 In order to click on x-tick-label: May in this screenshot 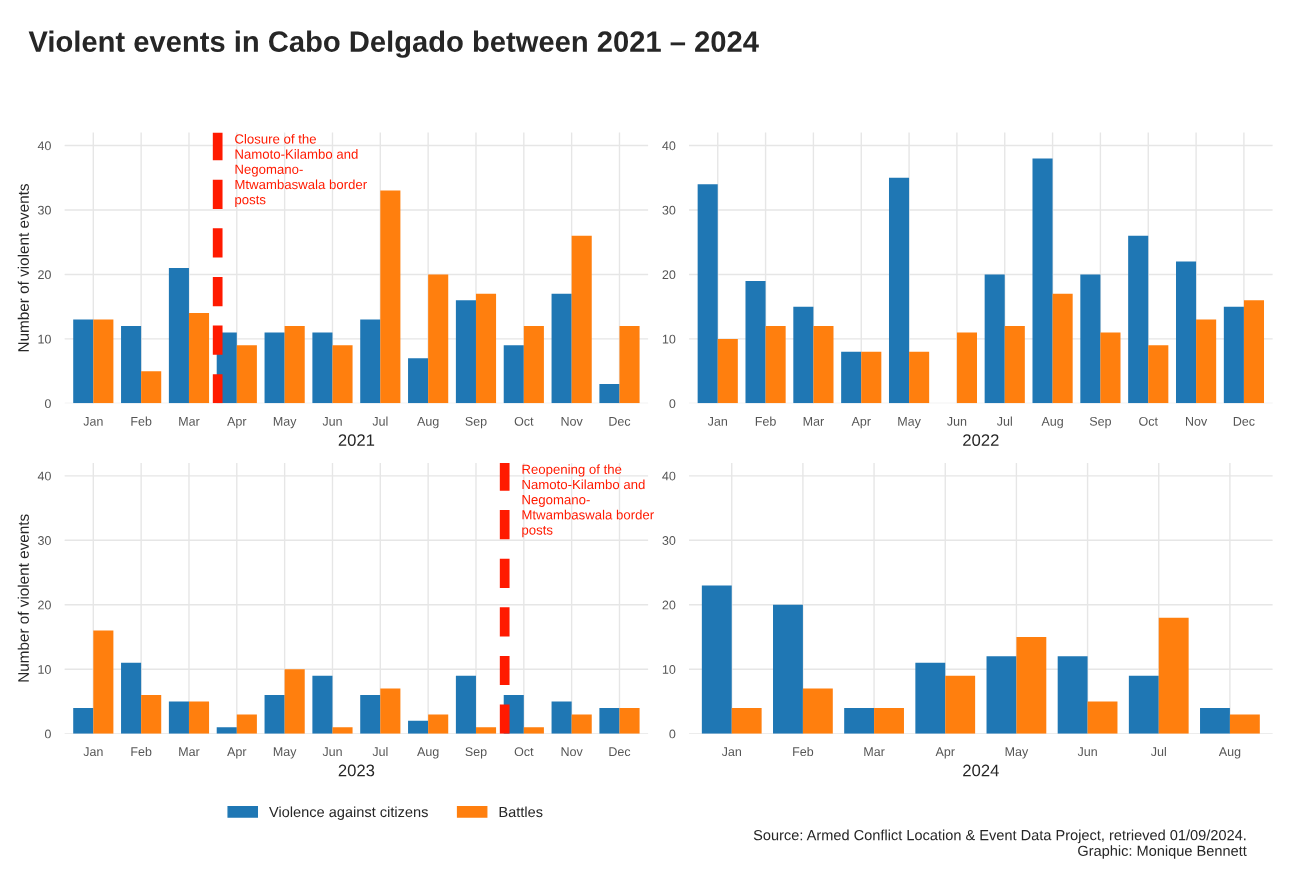, I will do `click(285, 753)`.